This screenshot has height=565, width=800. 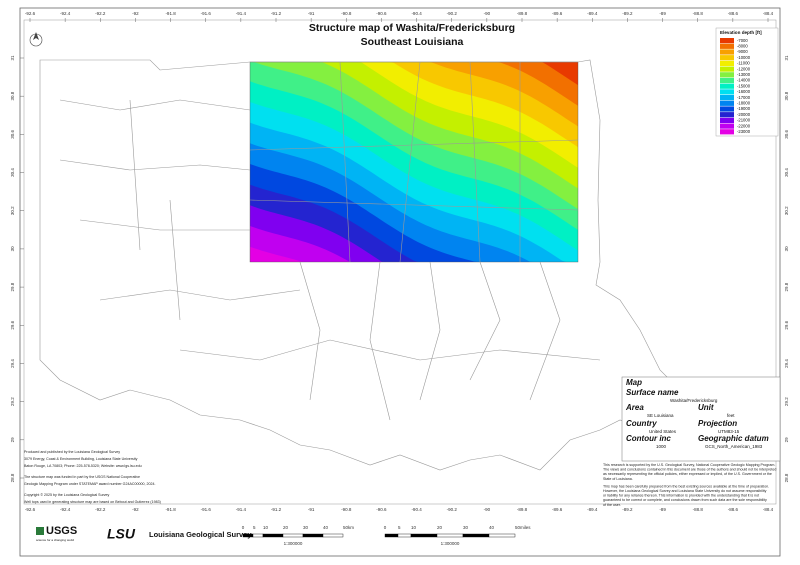 I want to click on legend-label: -17000, so click(x=744, y=97).